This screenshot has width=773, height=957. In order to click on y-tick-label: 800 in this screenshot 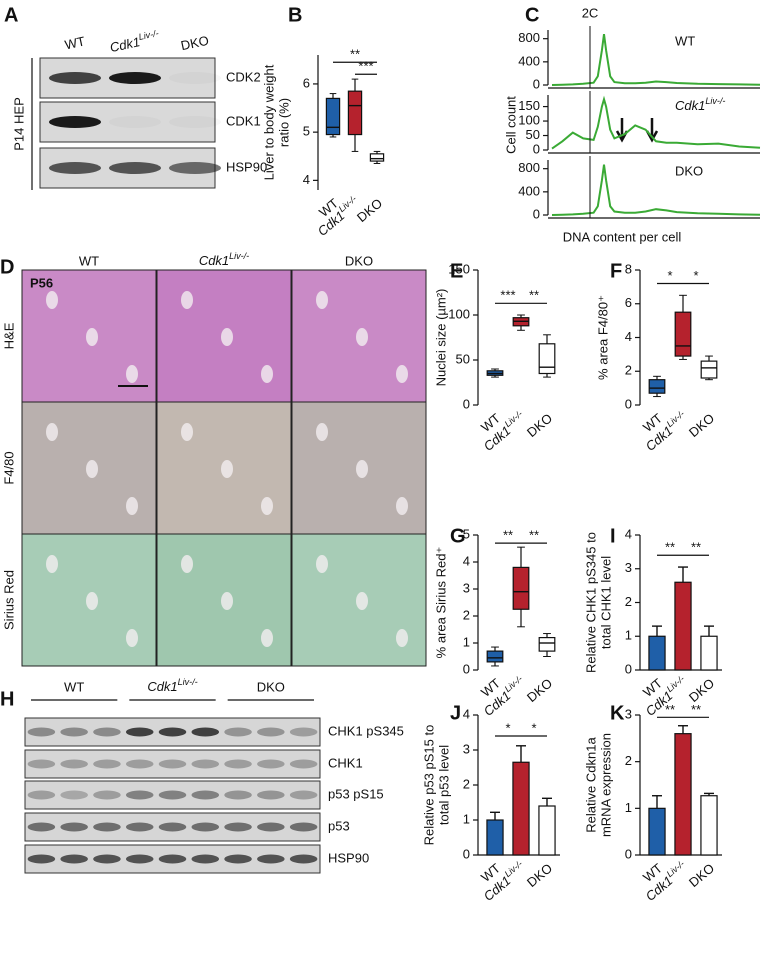, I will do `click(529, 37)`.